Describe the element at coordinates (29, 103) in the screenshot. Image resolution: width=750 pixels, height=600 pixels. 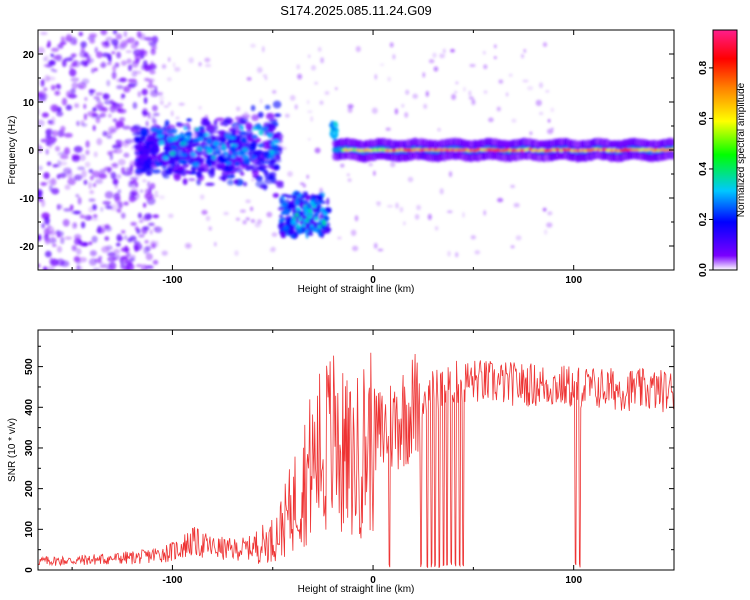
I see `y-tick-label: 10` at that location.